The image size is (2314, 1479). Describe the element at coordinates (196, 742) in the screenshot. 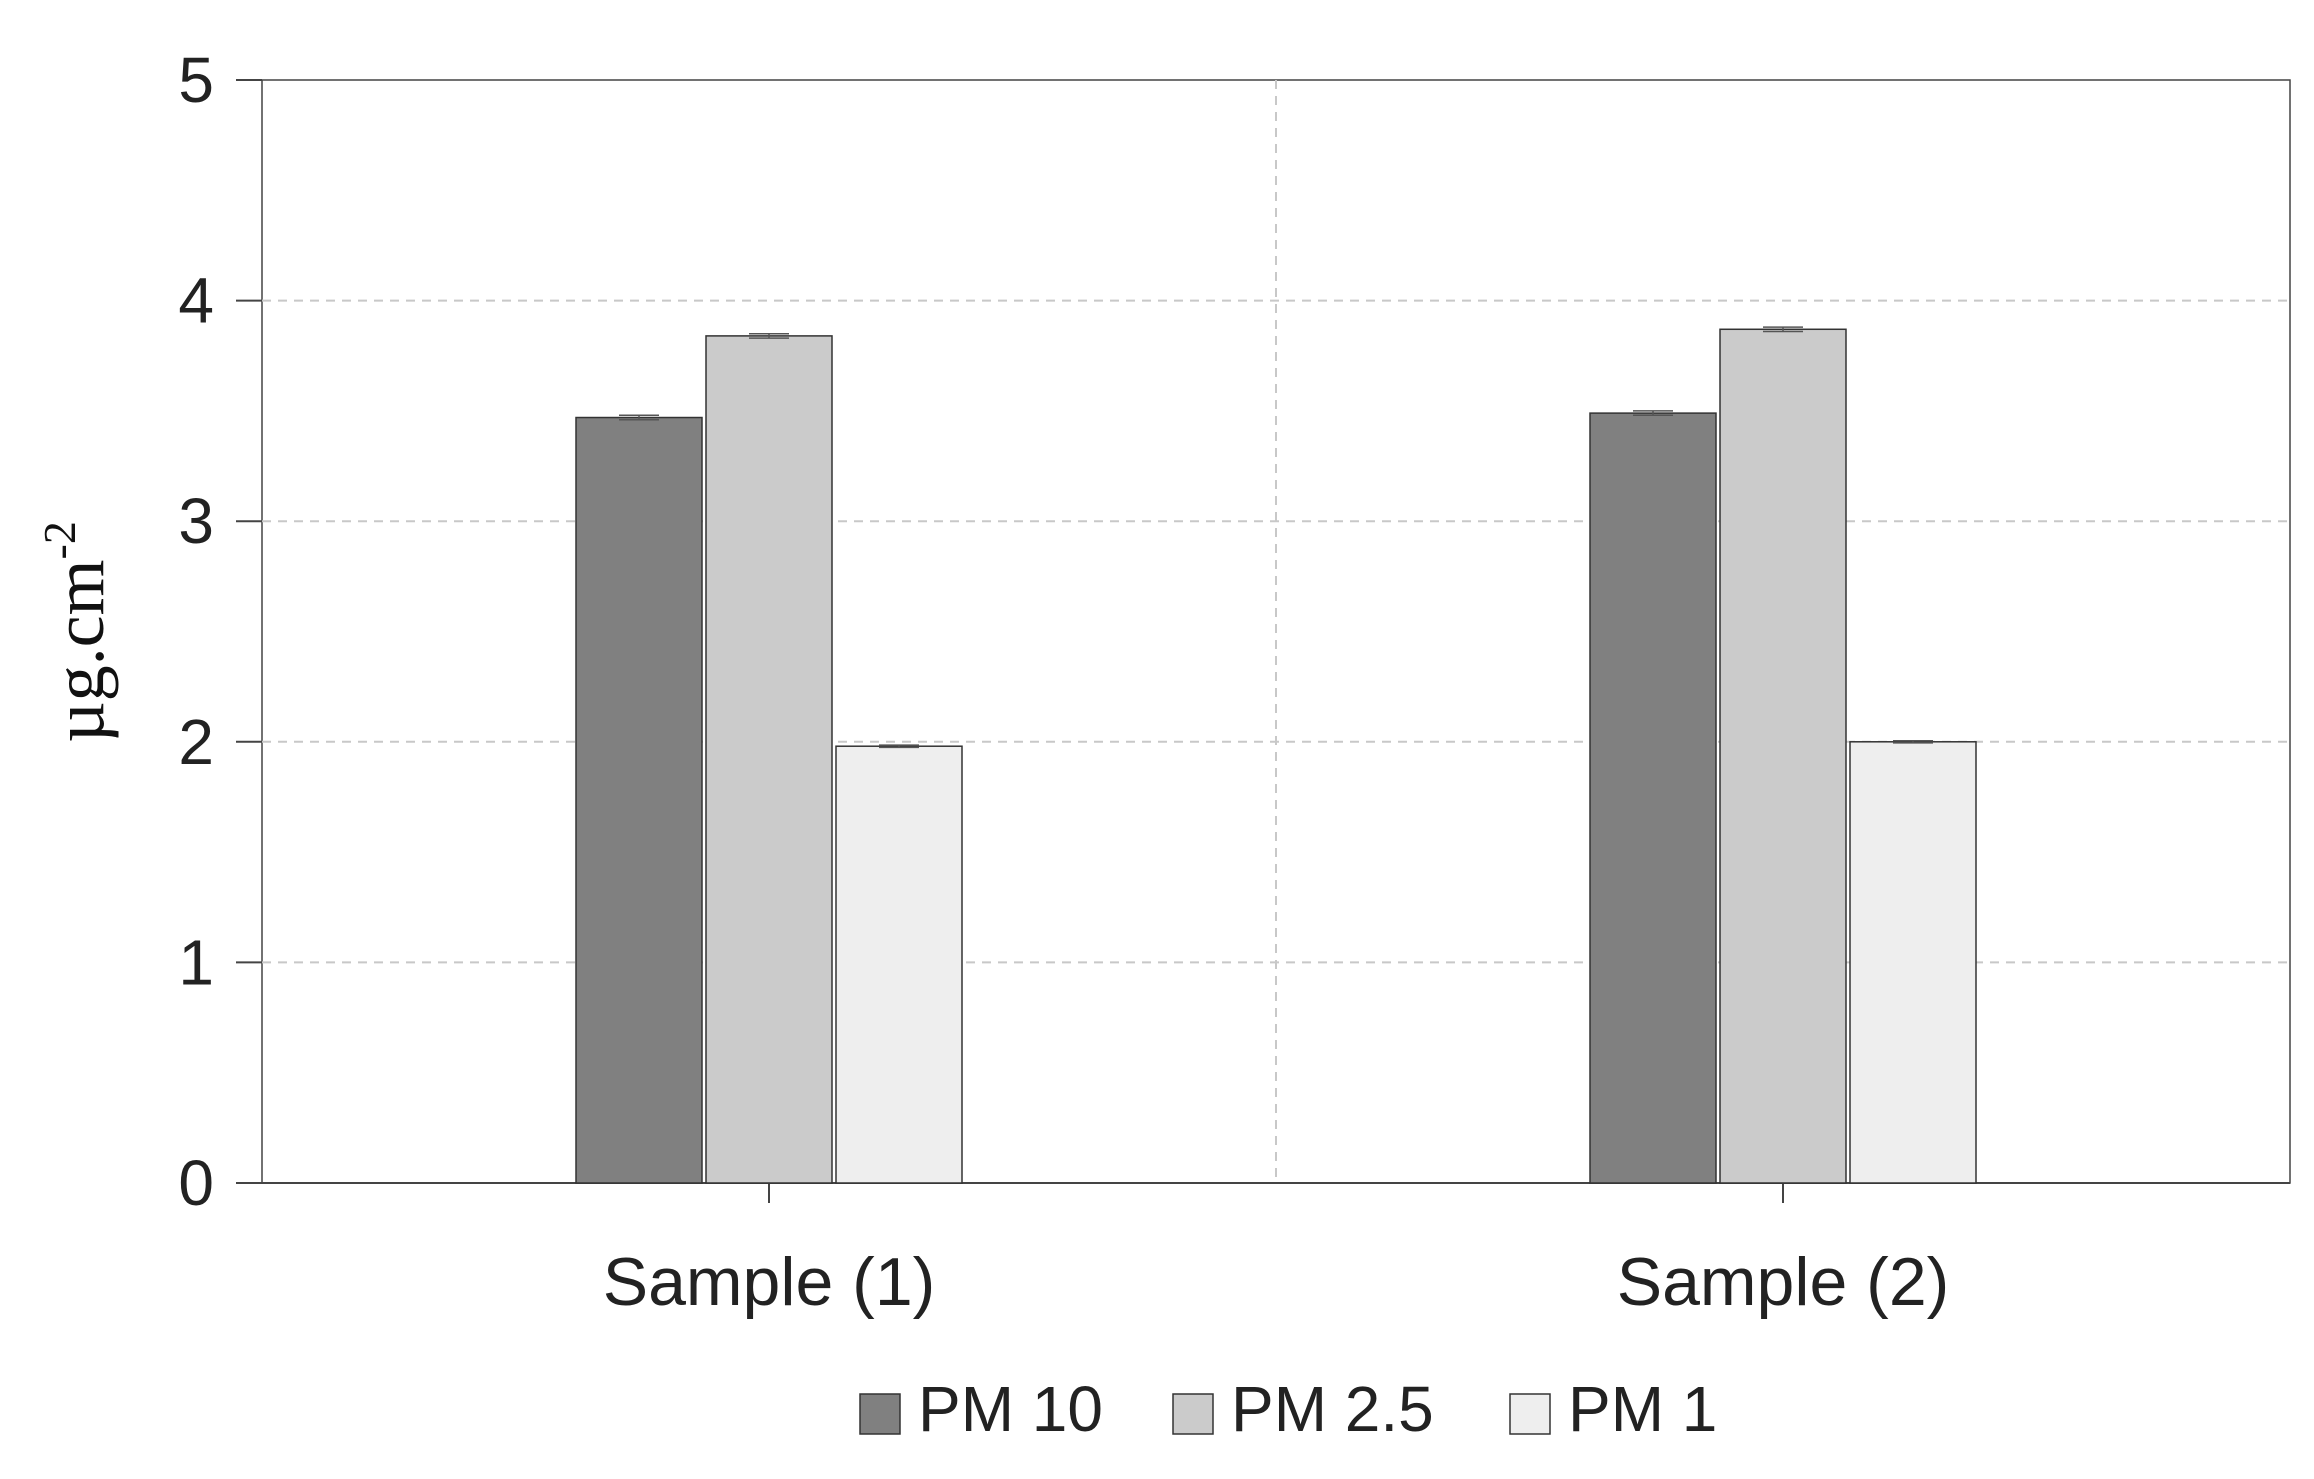

I see `y-tick-label: 2` at that location.